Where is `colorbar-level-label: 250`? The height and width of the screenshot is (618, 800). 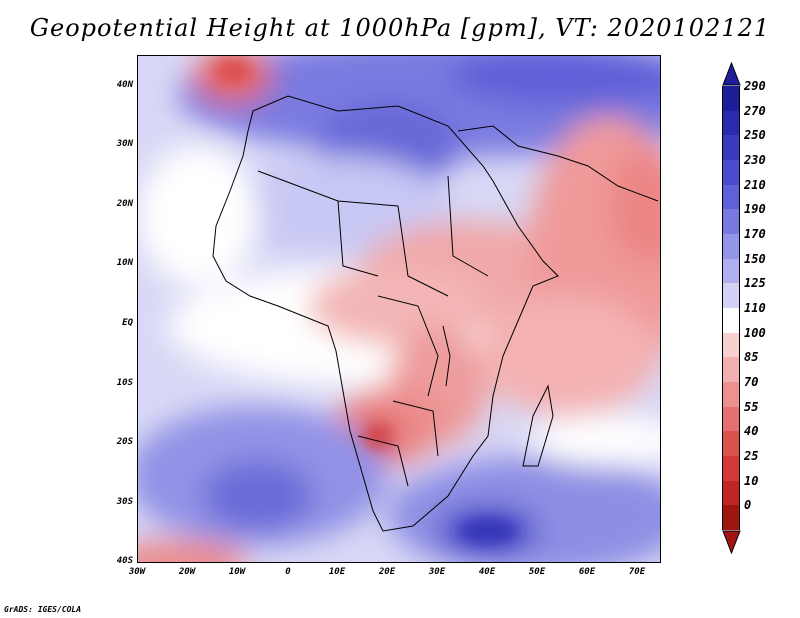
colorbar-level-label: 250 is located at coordinates (755, 135).